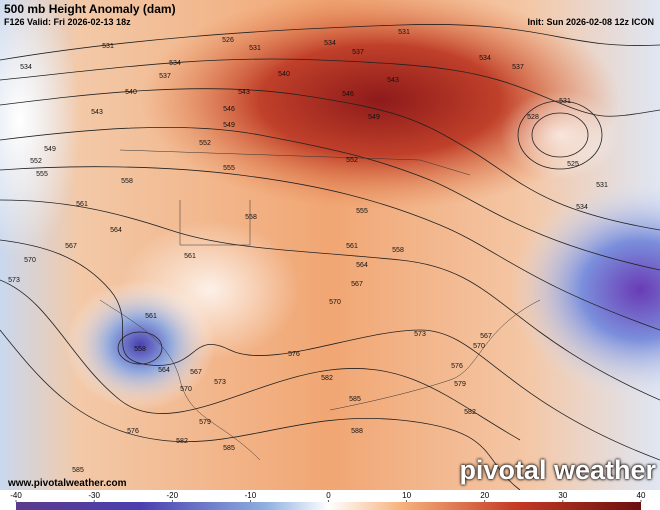  I want to click on colorbar-tick-label: 30, so click(562, 495).